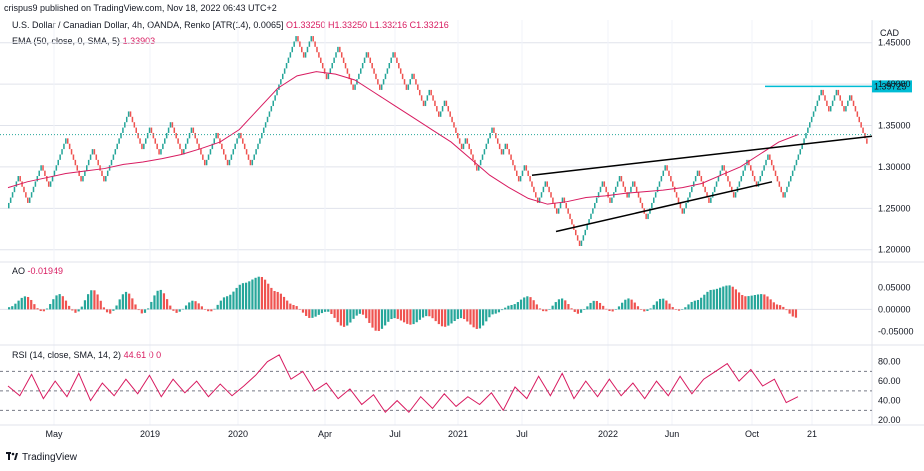 This screenshot has height=471, width=924. I want to click on price-tick-label: 1.30000, so click(894, 167).